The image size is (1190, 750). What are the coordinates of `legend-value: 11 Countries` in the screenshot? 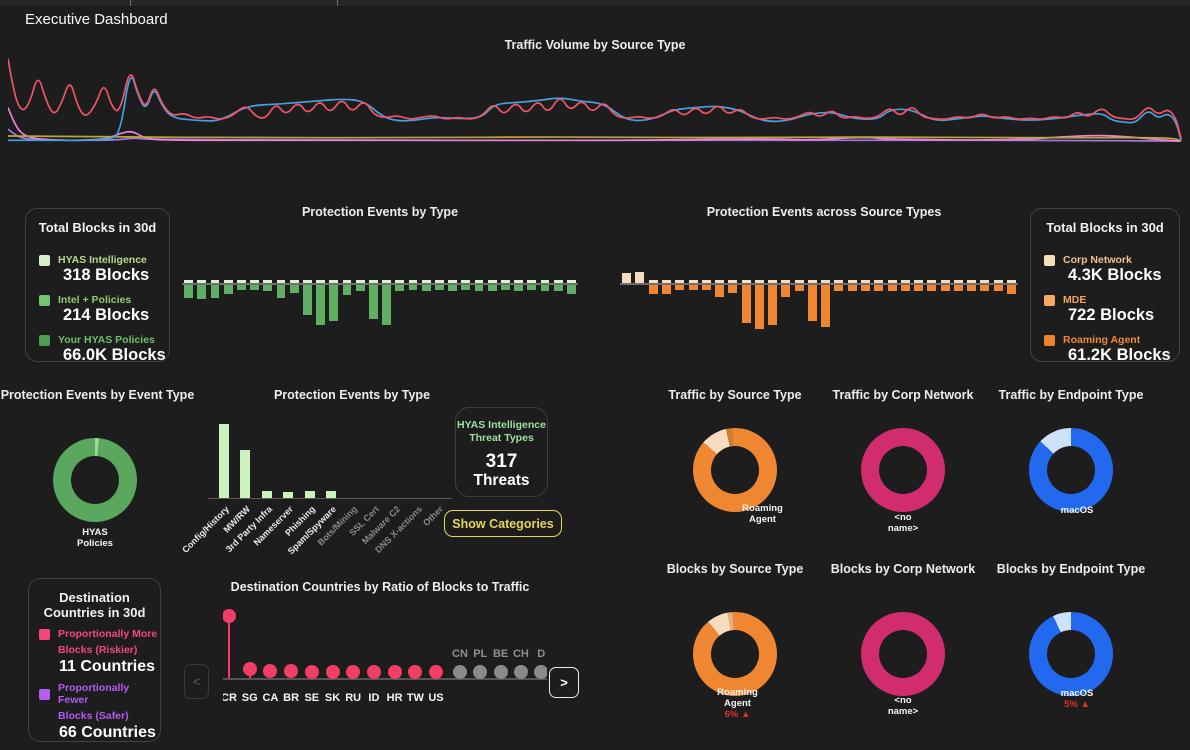 It's located at (107, 666).